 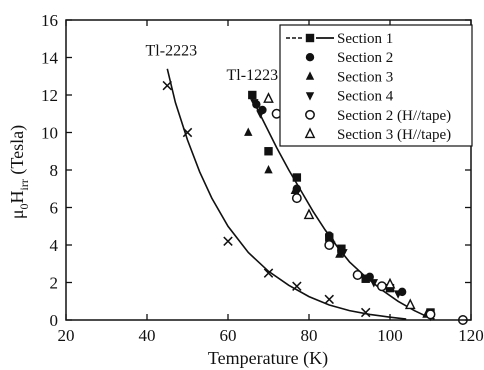 I want to click on y-tick-label: 10, so click(x=49, y=133).